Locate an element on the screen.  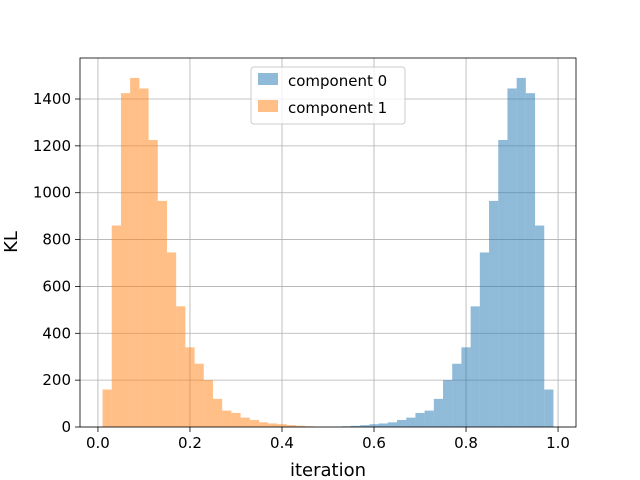
legend-box is located at coordinates (328, 95).